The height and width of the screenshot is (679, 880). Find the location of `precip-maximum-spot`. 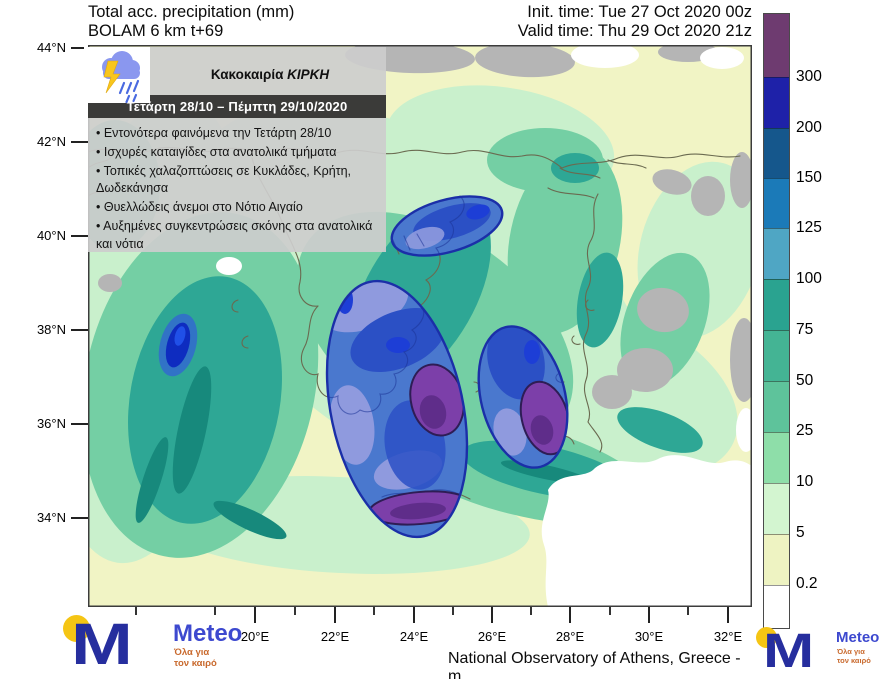

precip-maximum-spot is located at coordinates (178, 345).